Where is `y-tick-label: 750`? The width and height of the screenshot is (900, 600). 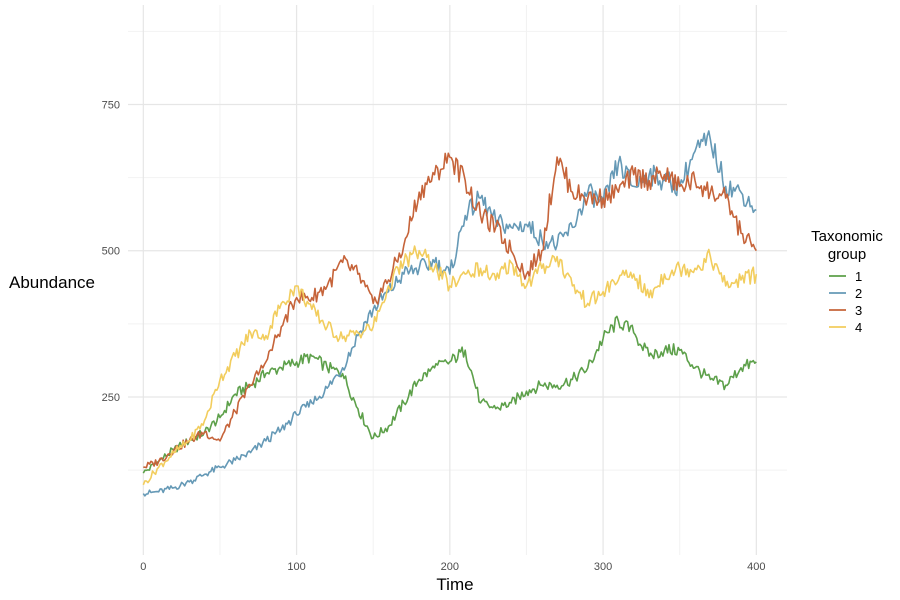 y-tick-label: 750 is located at coordinates (111, 105).